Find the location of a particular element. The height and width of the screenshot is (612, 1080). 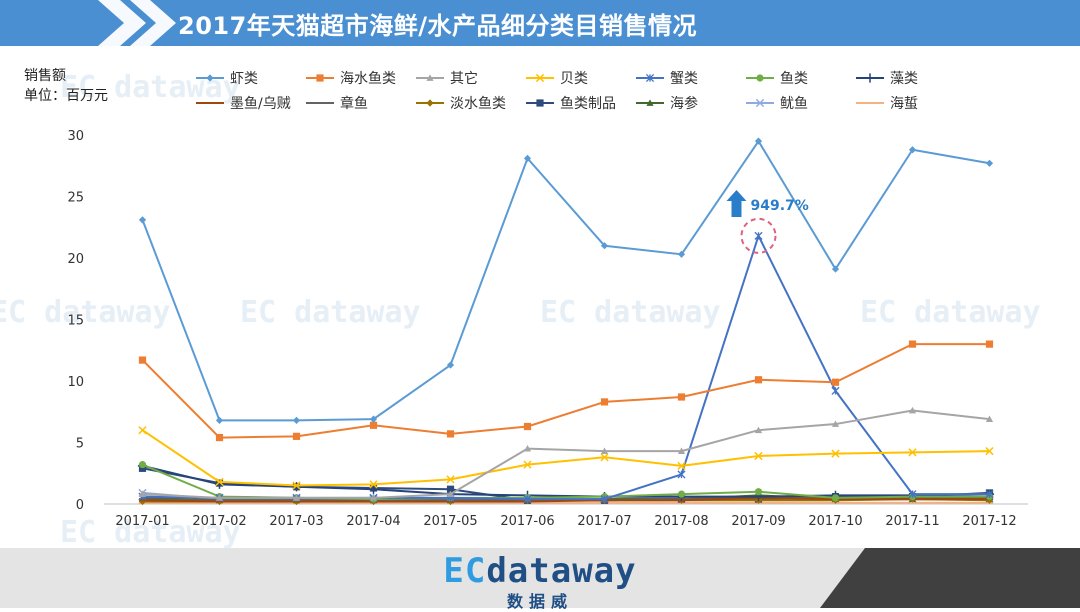

legend-label: 海蜇 is located at coordinates (904, 104).